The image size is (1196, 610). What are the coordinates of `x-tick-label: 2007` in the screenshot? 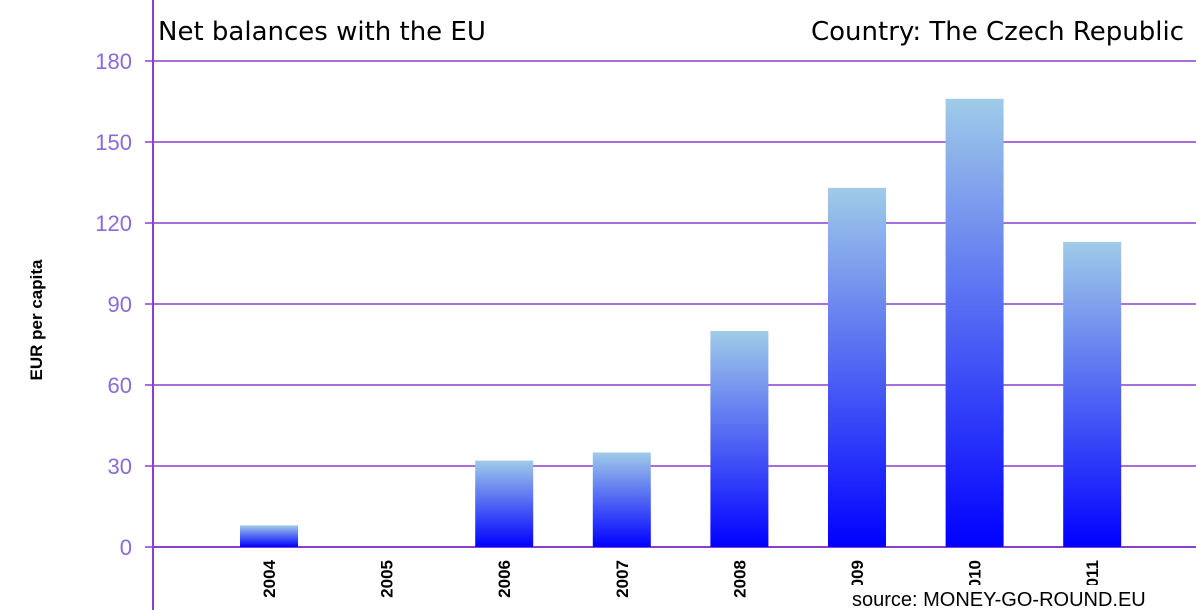 It's located at (622, 579).